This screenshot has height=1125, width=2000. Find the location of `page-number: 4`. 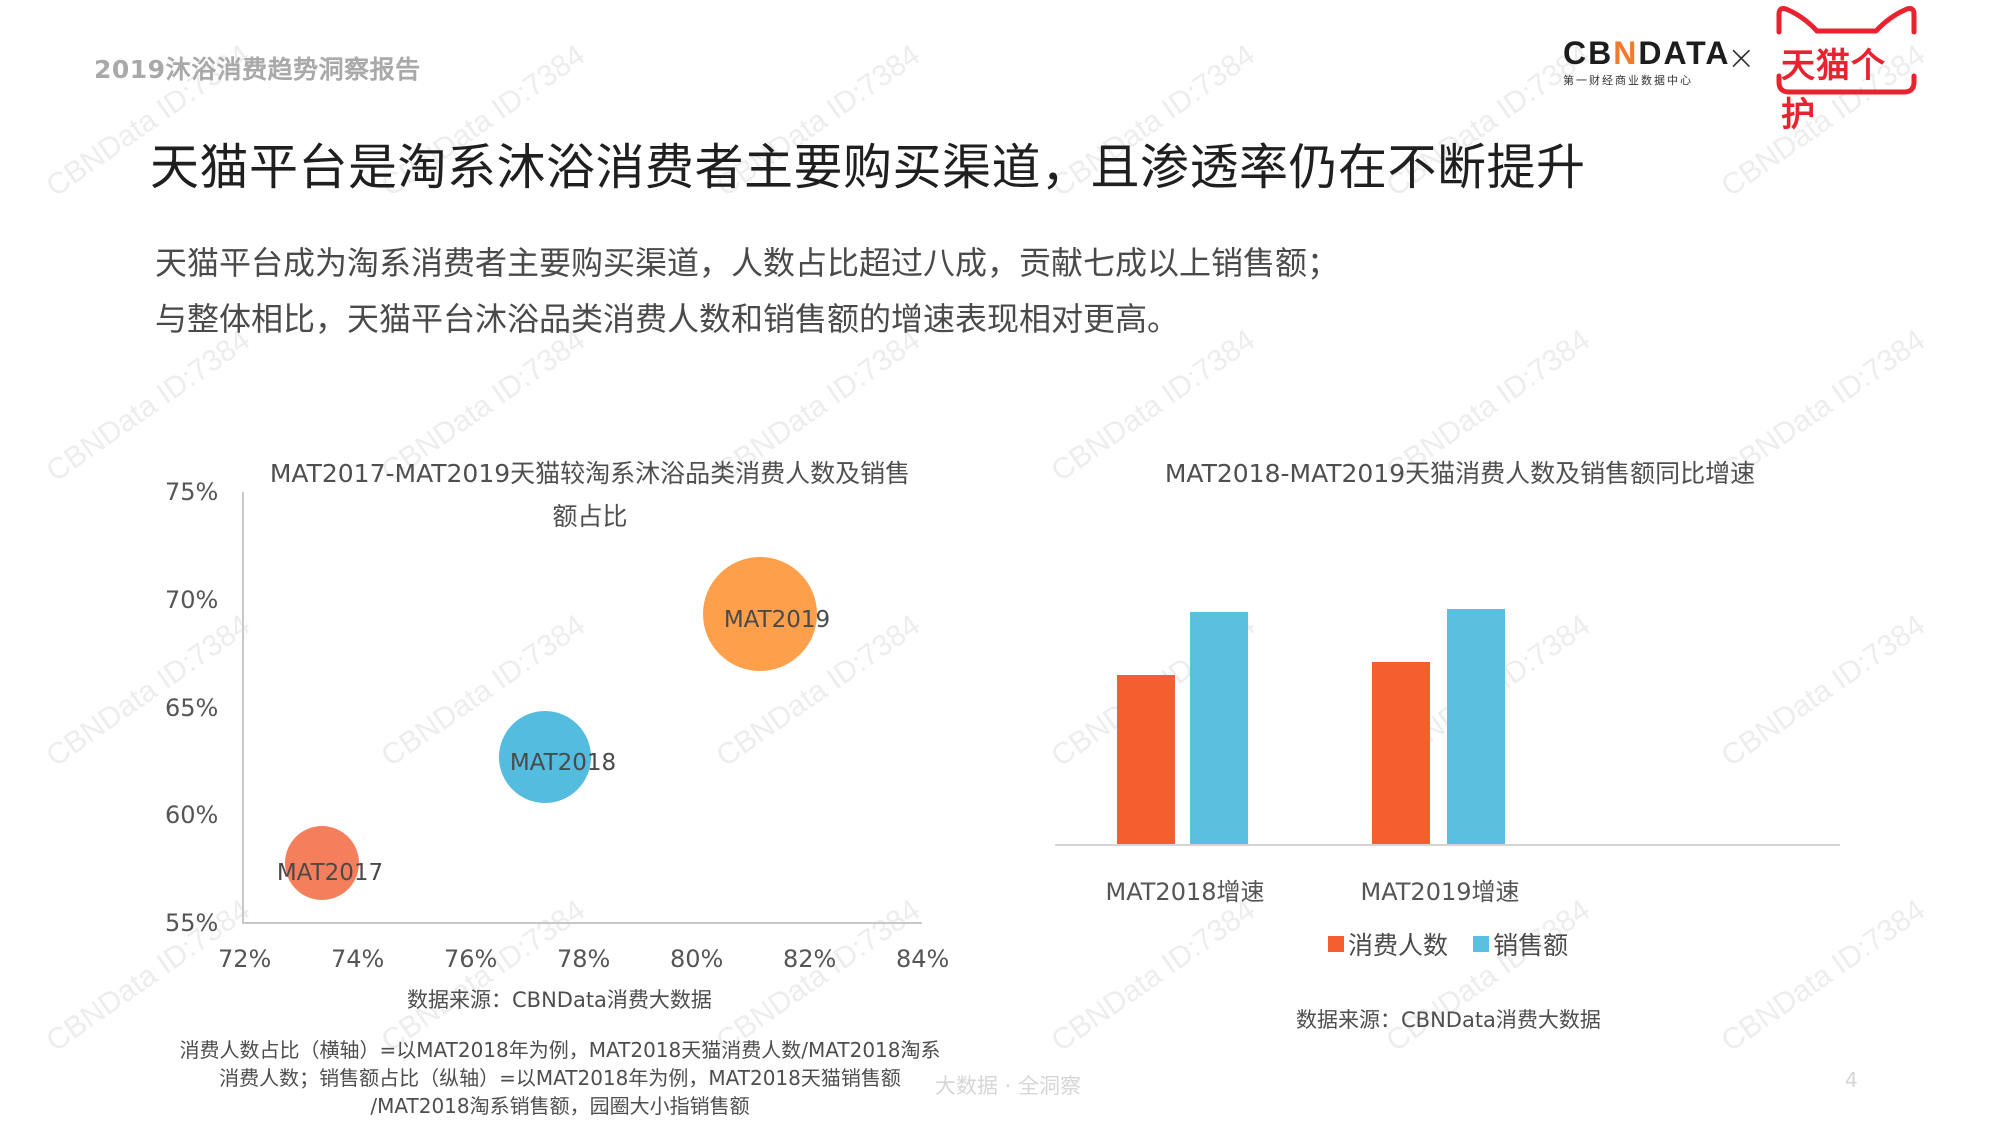

page-number: 4 is located at coordinates (1851, 1080).